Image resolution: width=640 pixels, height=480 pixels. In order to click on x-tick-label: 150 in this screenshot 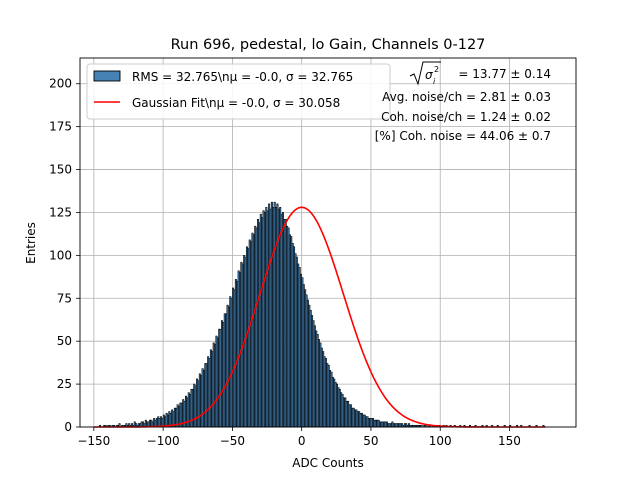, I will do `click(509, 441)`.